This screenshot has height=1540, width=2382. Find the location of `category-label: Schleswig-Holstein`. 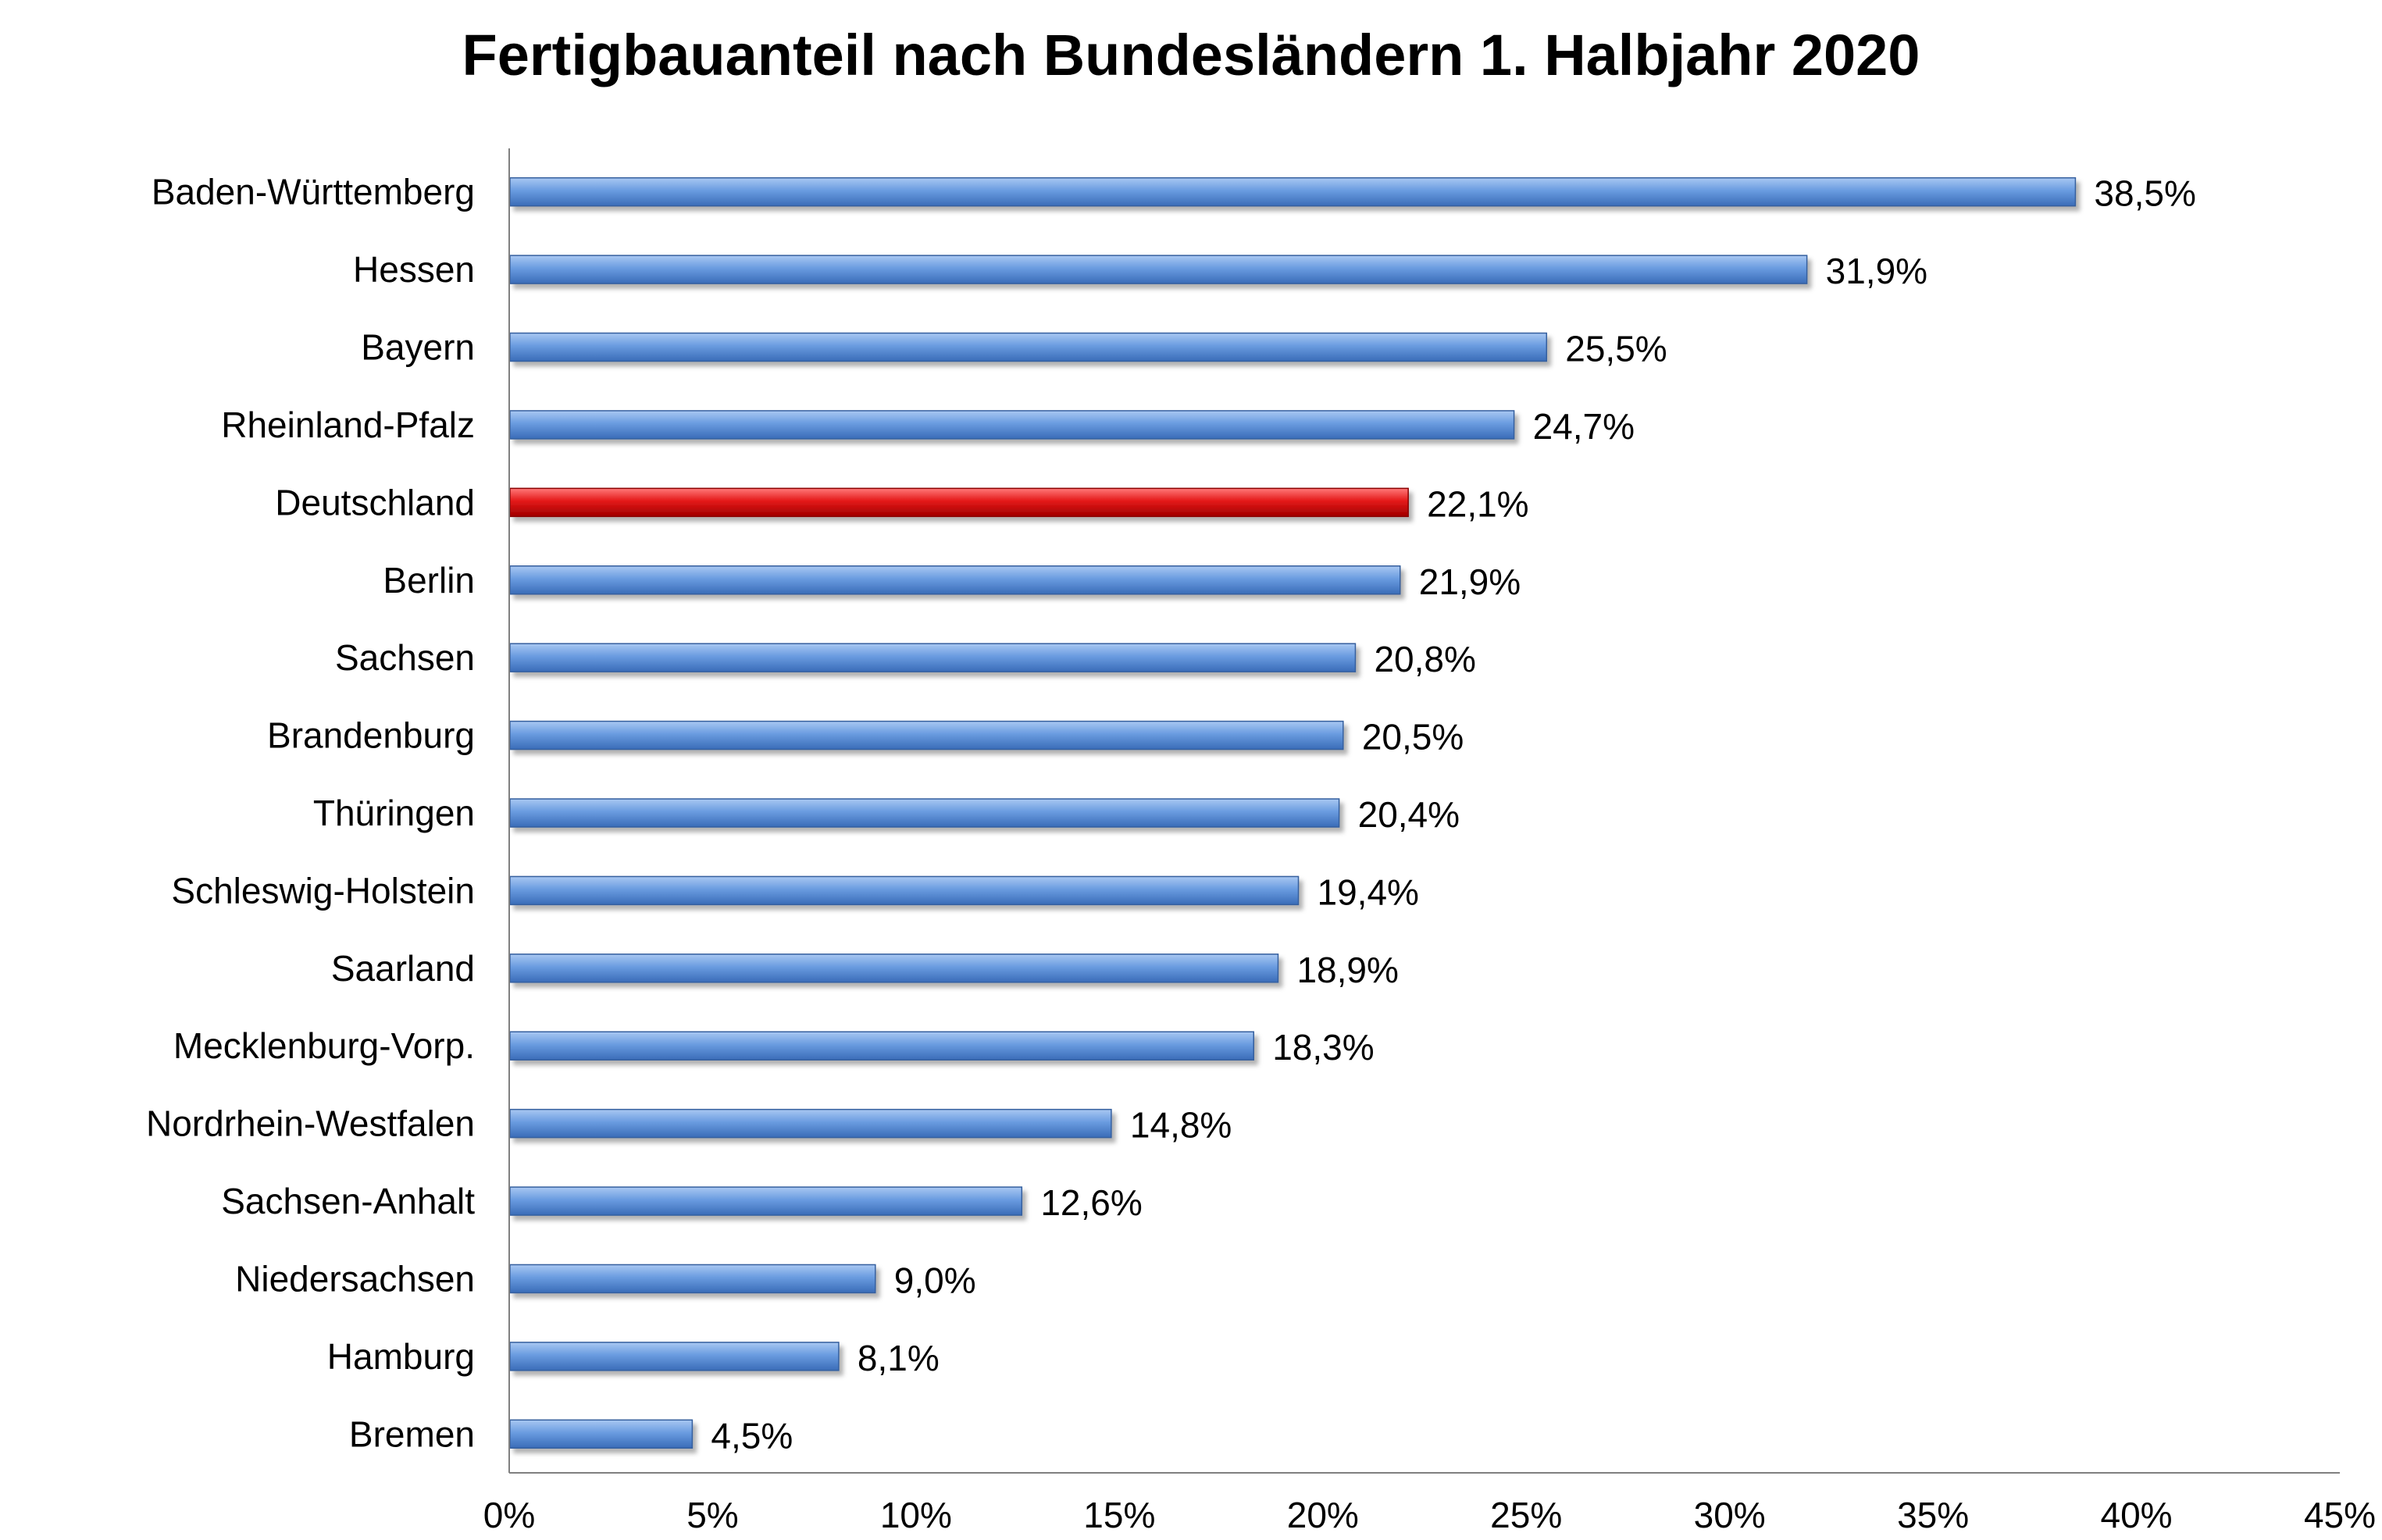

category-label: Schleswig-Holstein is located at coordinates (323, 890).